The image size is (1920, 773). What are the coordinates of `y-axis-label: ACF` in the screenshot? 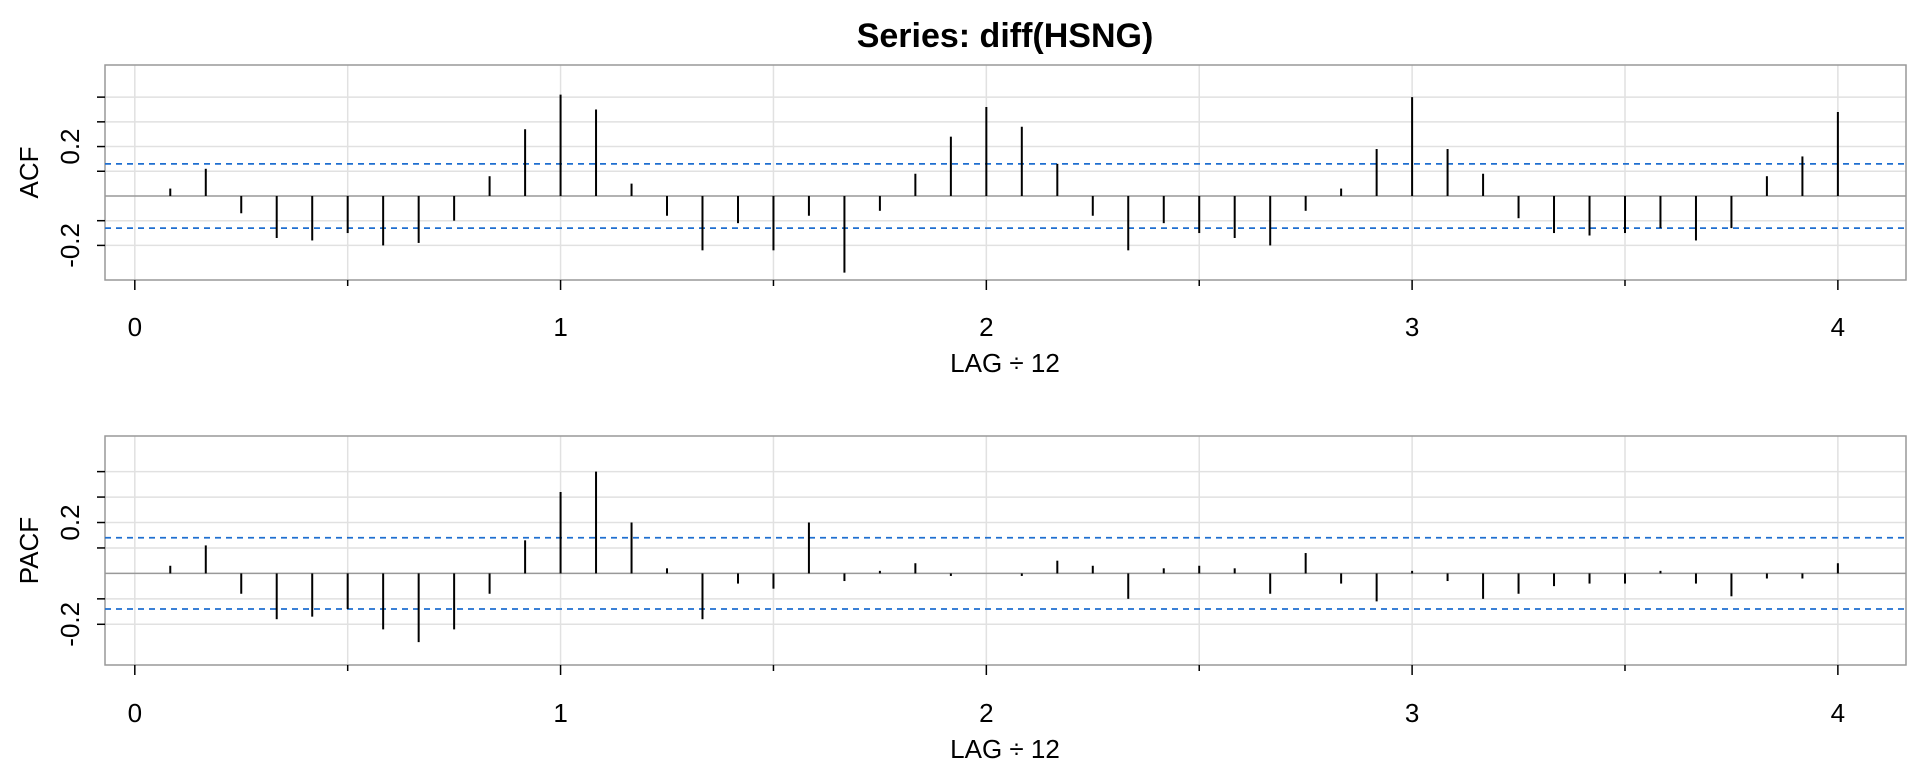 It's located at (29, 173).